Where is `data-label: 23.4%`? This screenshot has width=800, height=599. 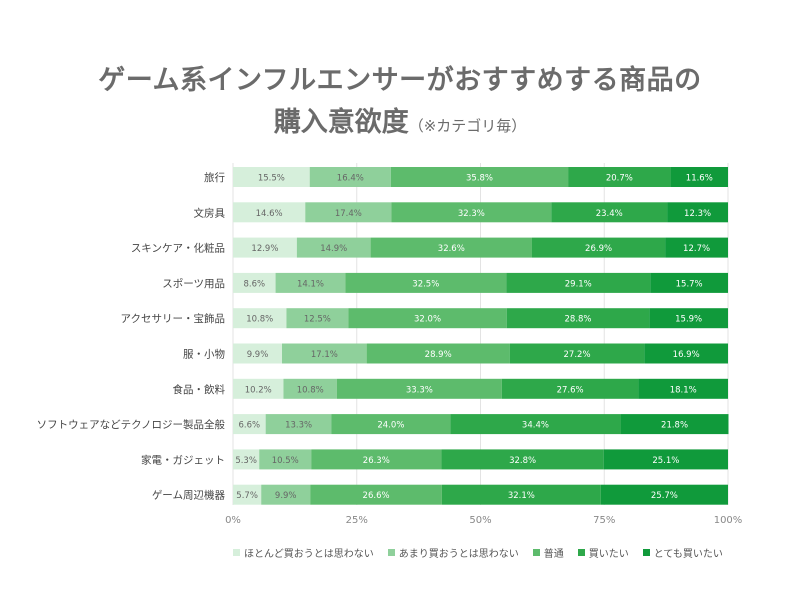 data-label: 23.4% is located at coordinates (609, 214).